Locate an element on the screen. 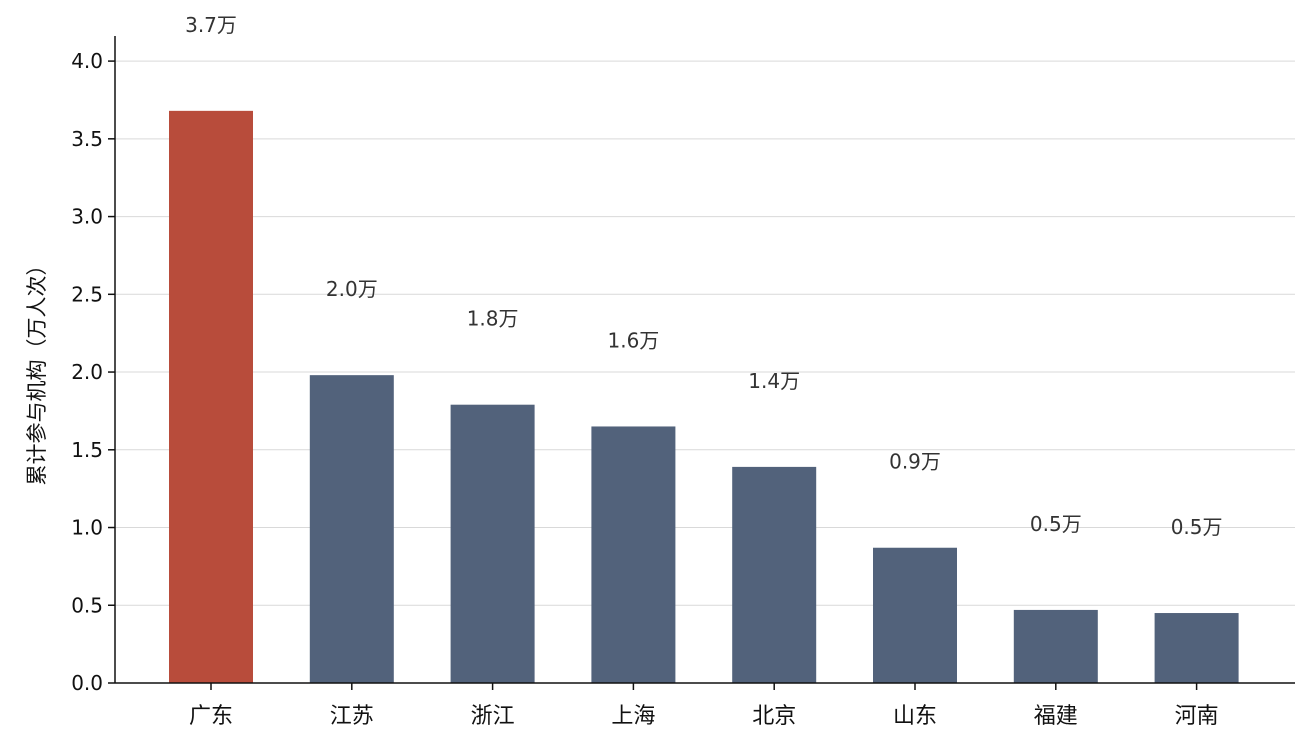 The width and height of the screenshot is (1313, 751). x-tick-label: 上海 is located at coordinates (633, 716).